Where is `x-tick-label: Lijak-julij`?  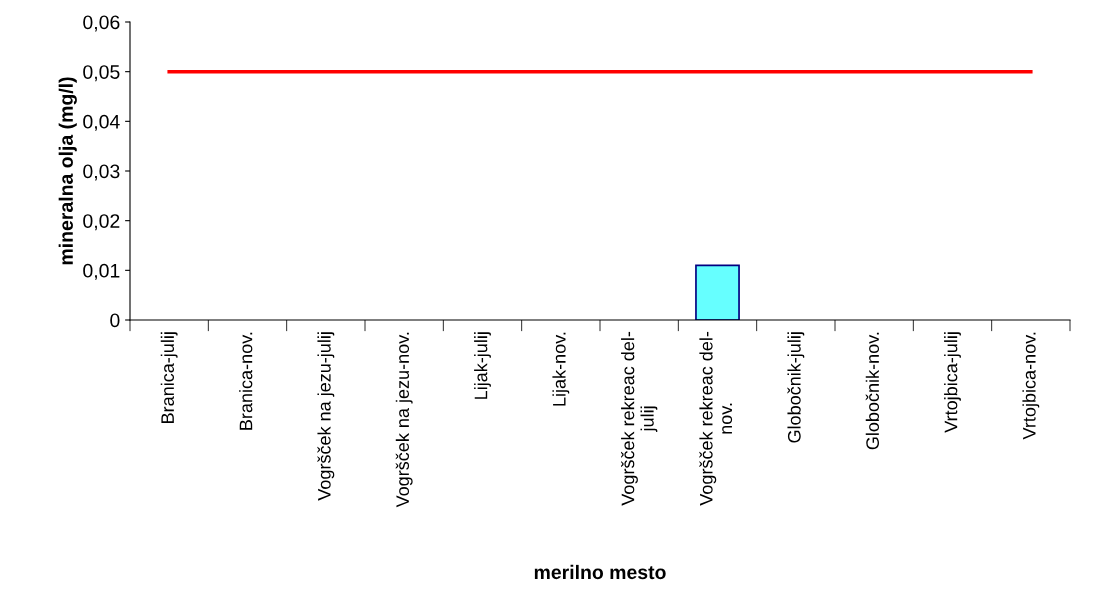
x-tick-label: Lijak-julij is located at coordinates (482, 365).